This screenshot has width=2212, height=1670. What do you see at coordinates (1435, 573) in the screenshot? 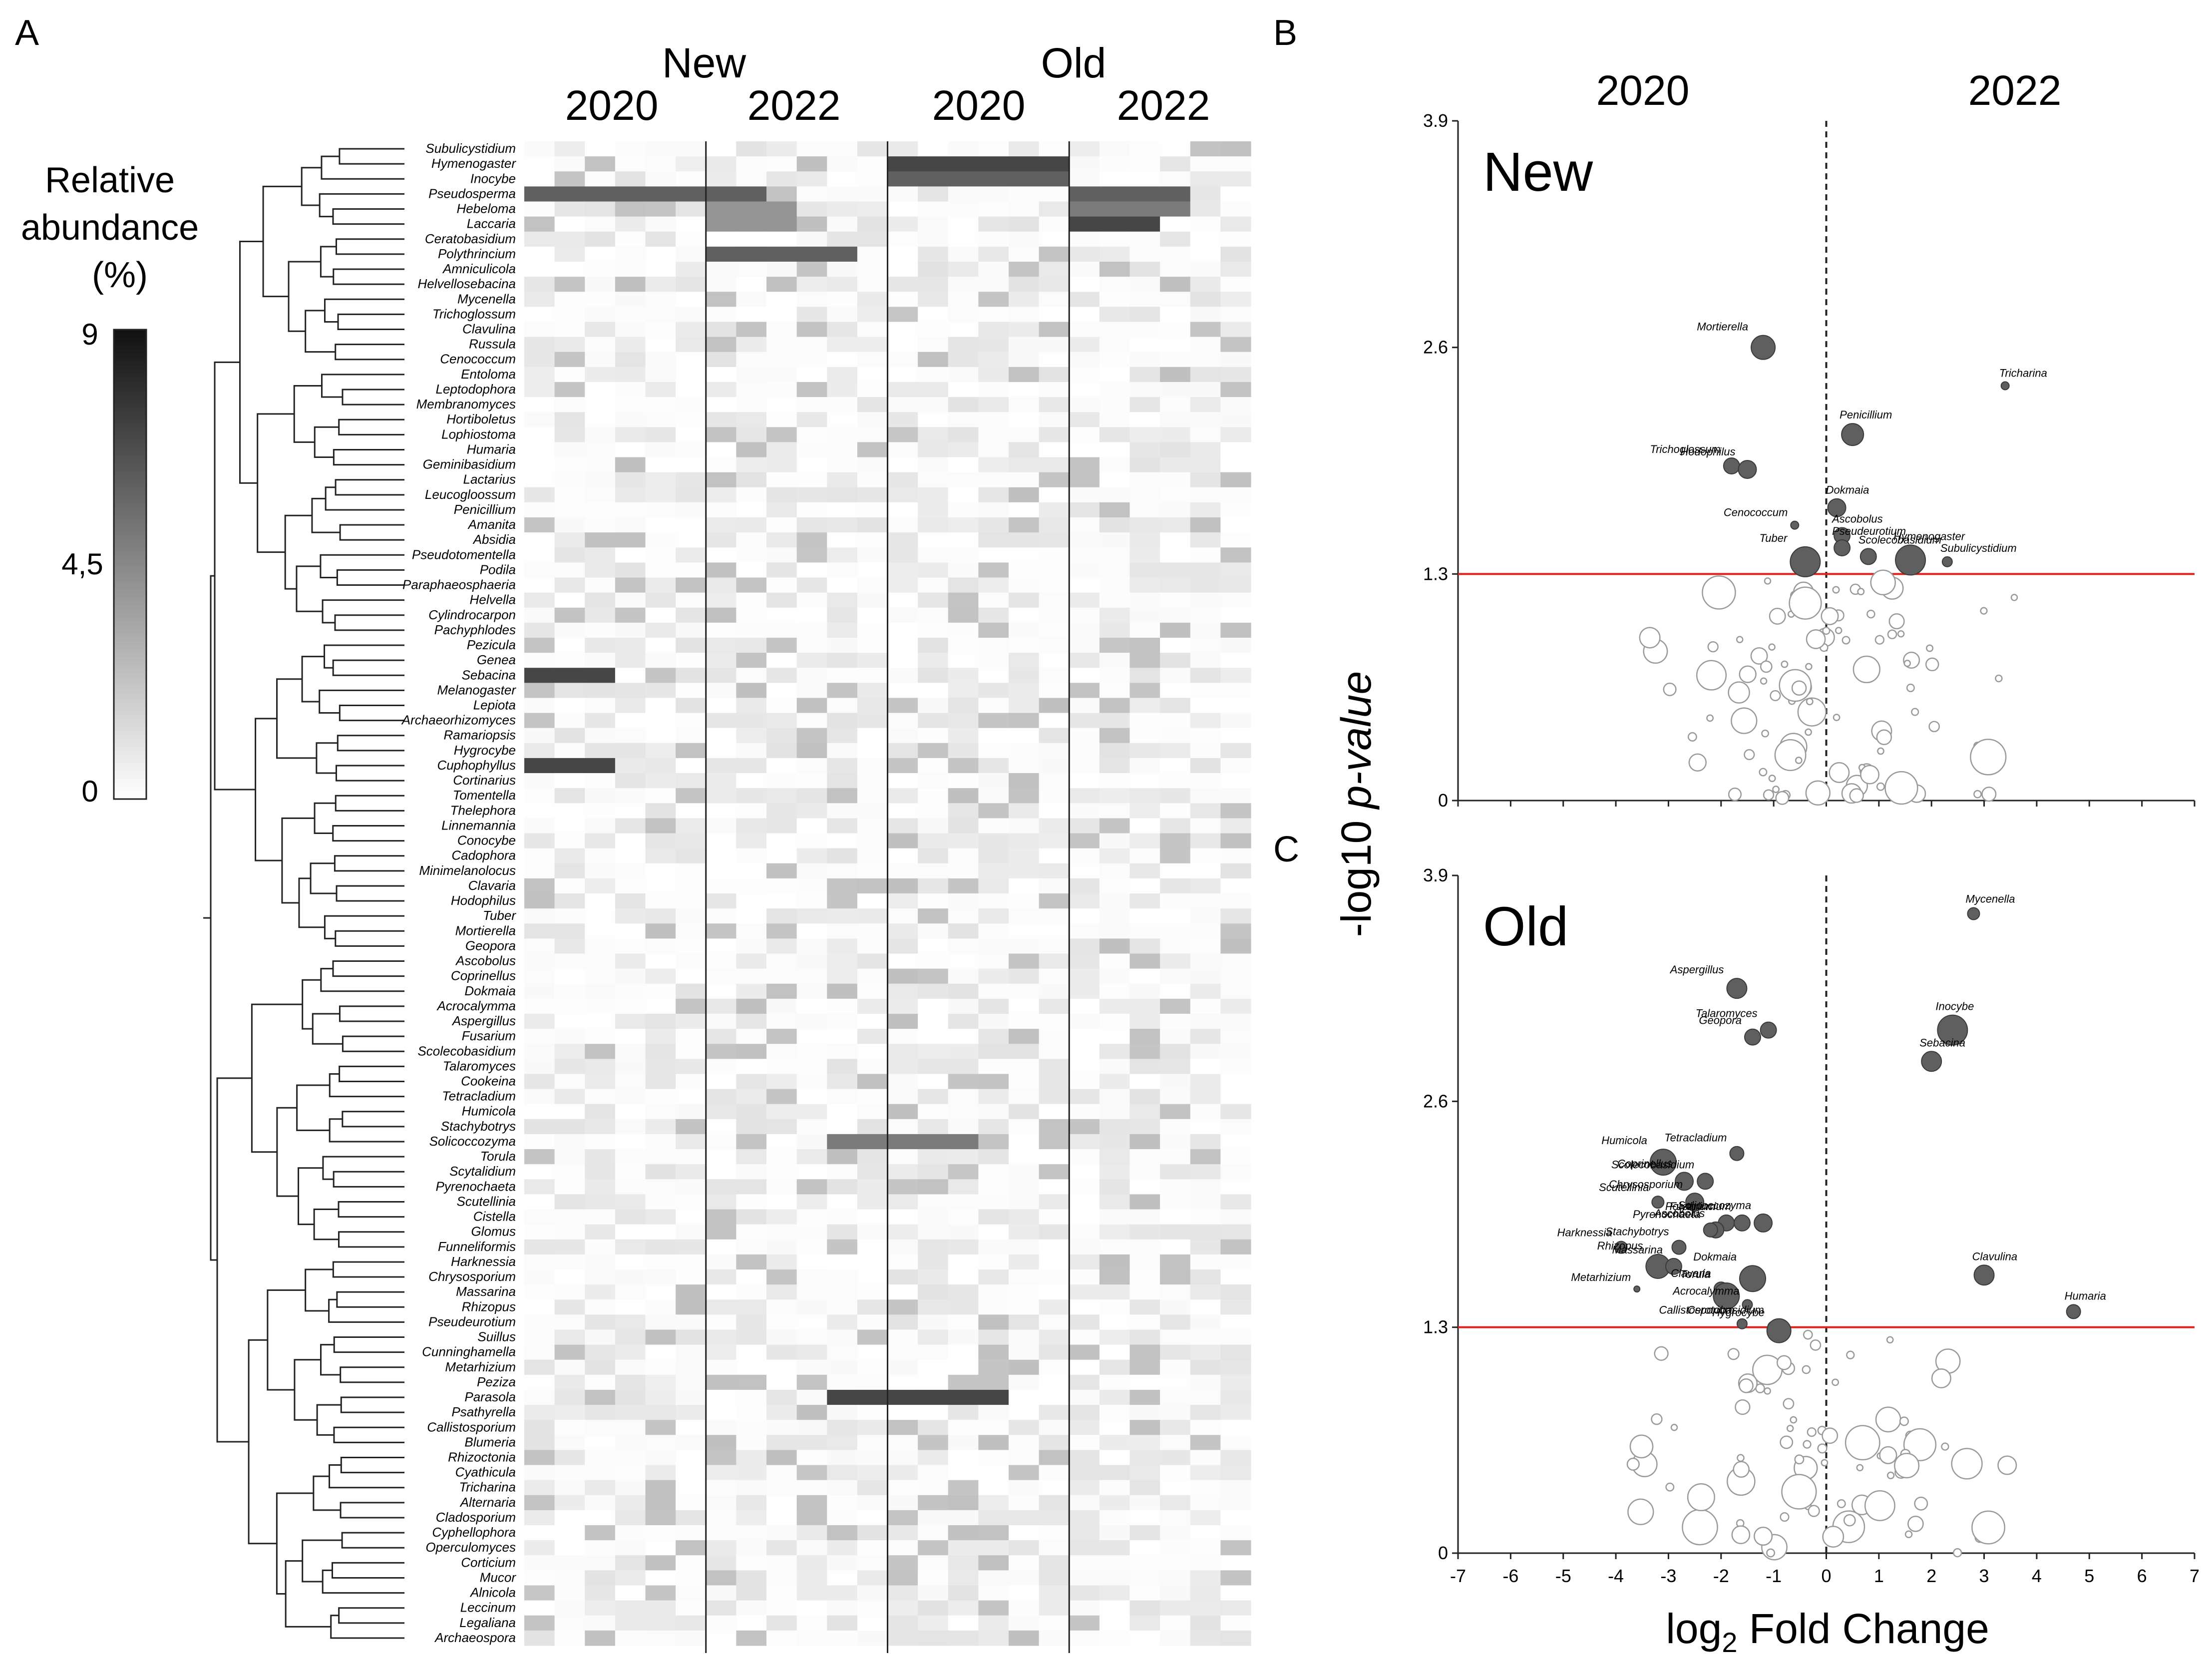
I see `y-tick-label: 1.3` at bounding box center [1435, 573].